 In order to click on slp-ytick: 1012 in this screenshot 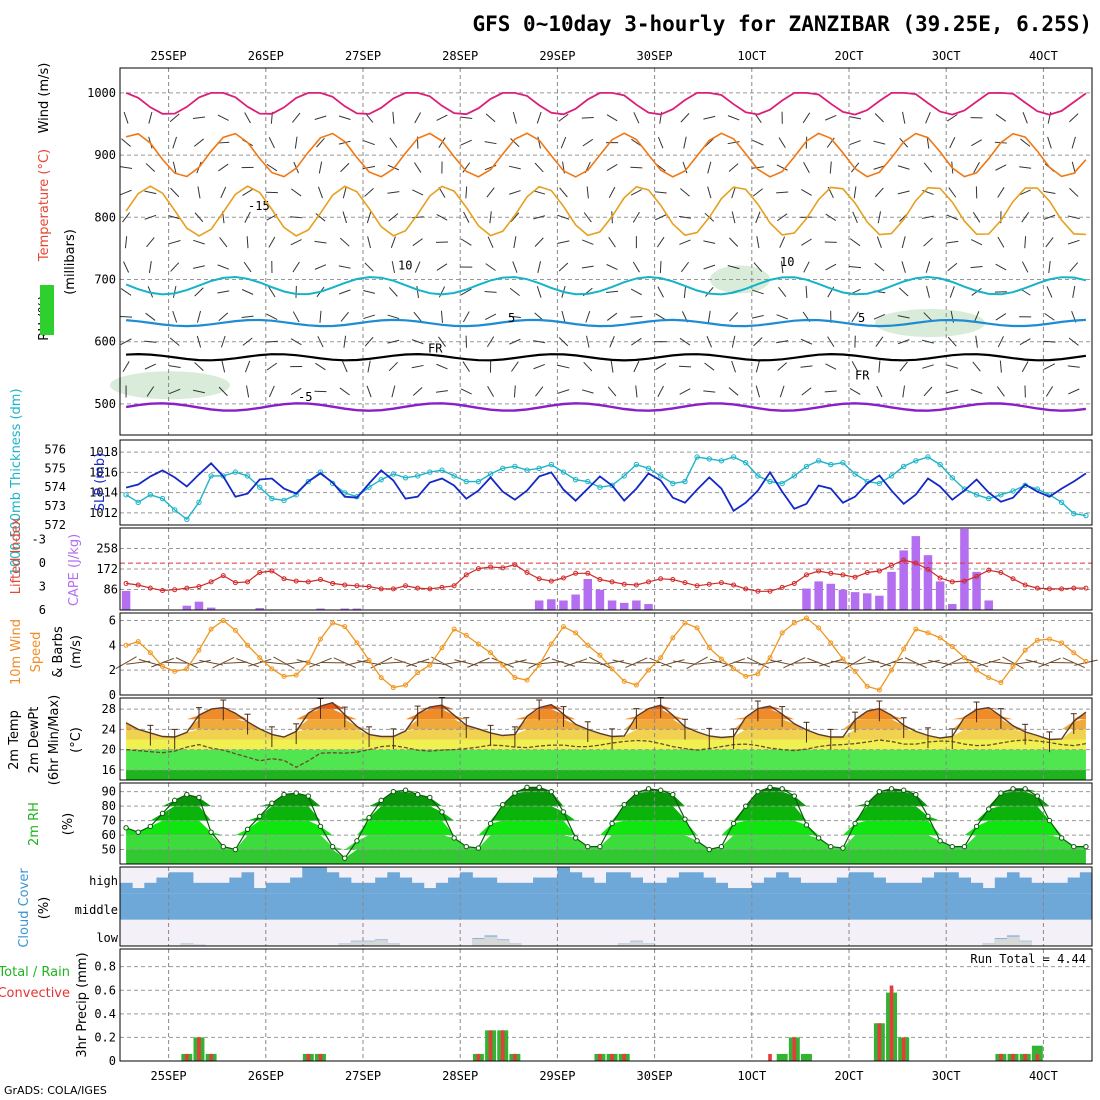, I will do `click(103, 513)`.